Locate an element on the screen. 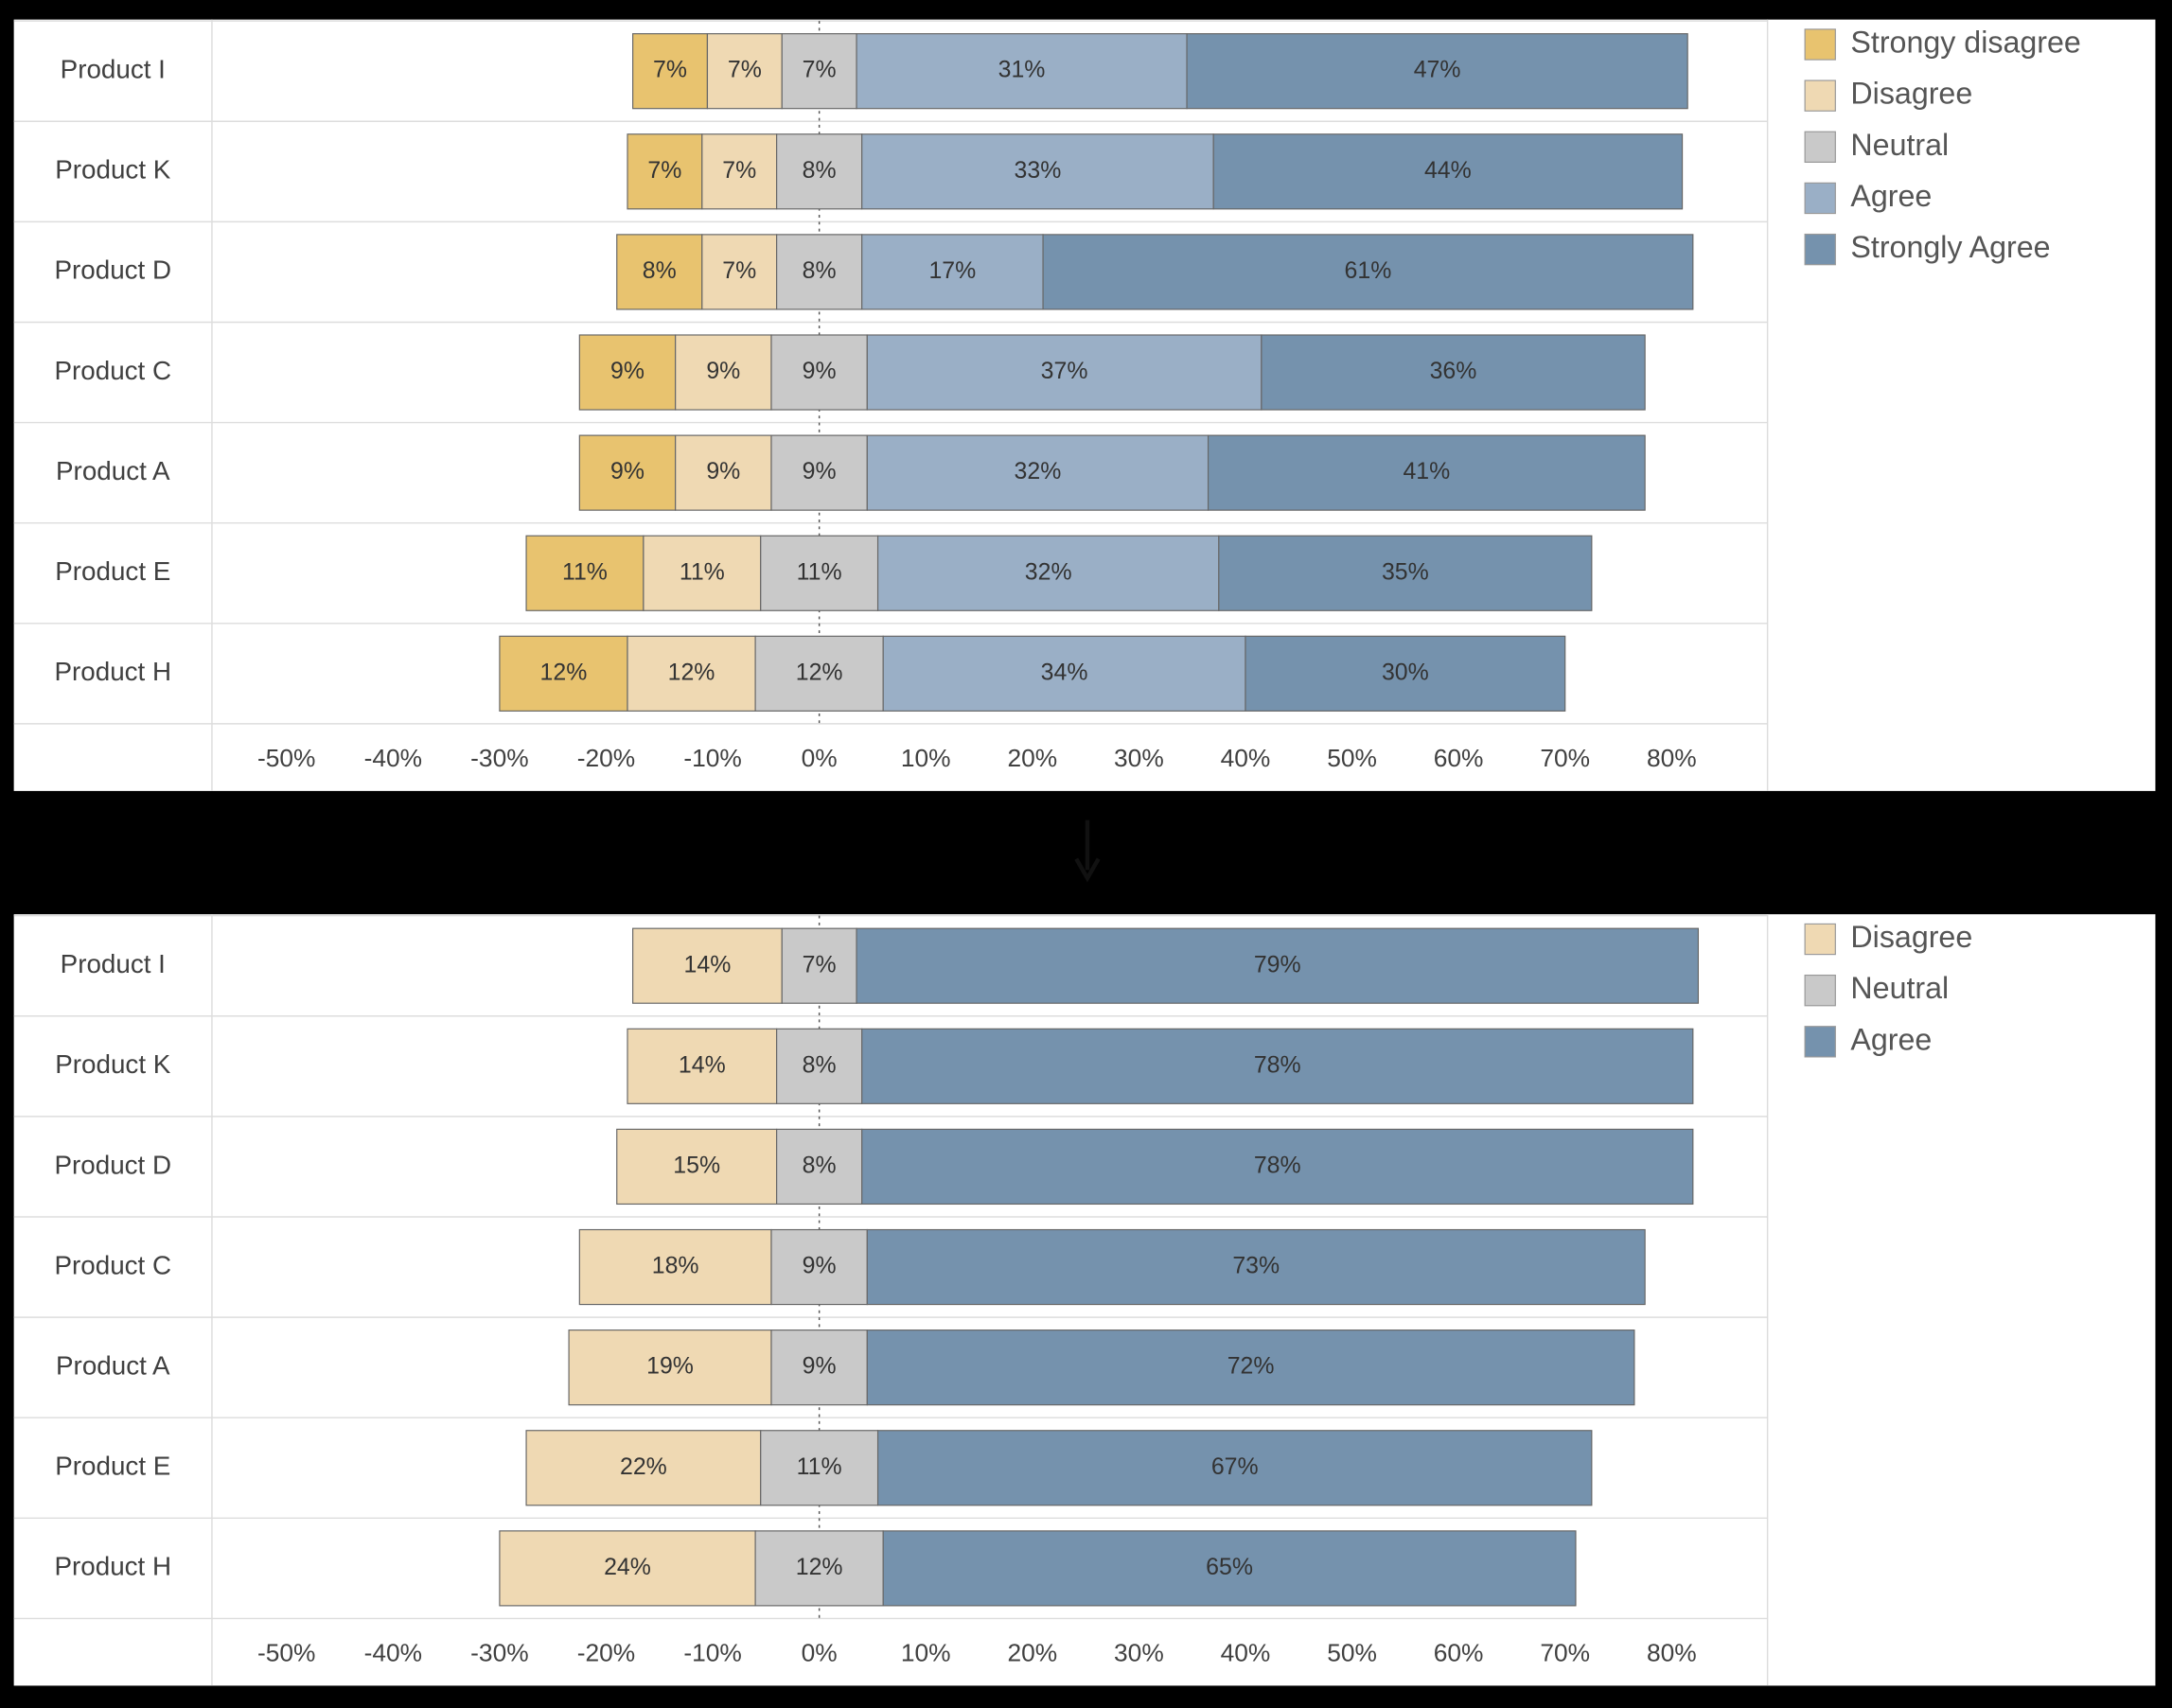 This screenshot has height=1708, width=2172. data-label: 31% is located at coordinates (1022, 70).